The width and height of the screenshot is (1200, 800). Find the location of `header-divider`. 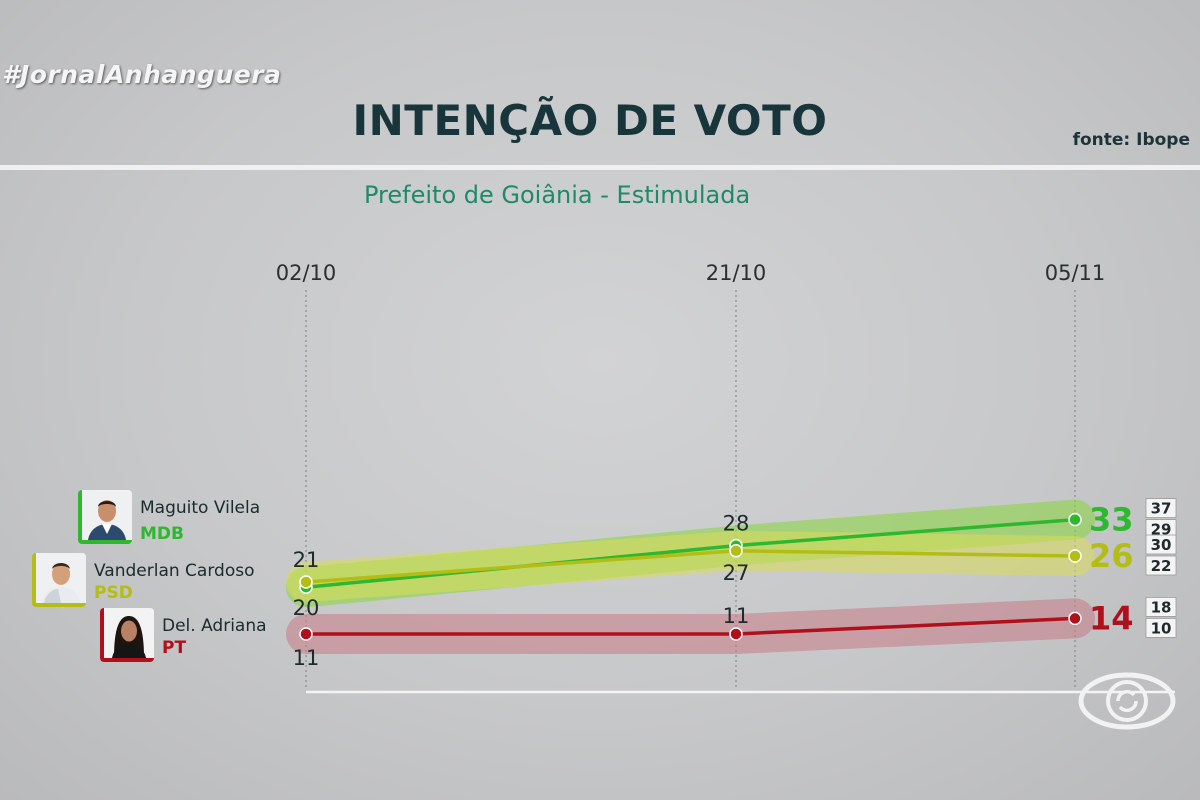

header-divider is located at coordinates (600, 167).